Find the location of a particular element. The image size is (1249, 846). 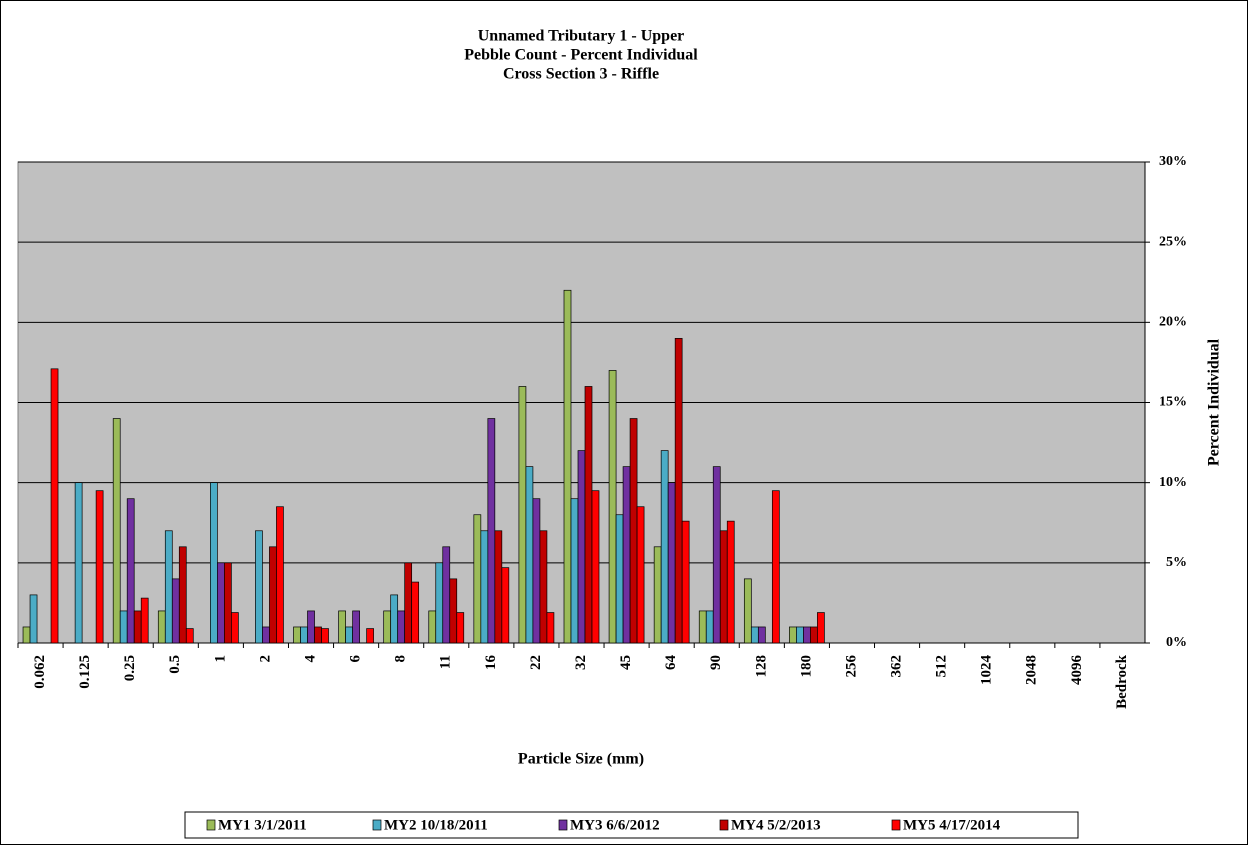

y-axis-label: Percent Individual is located at coordinates (1214, 402).